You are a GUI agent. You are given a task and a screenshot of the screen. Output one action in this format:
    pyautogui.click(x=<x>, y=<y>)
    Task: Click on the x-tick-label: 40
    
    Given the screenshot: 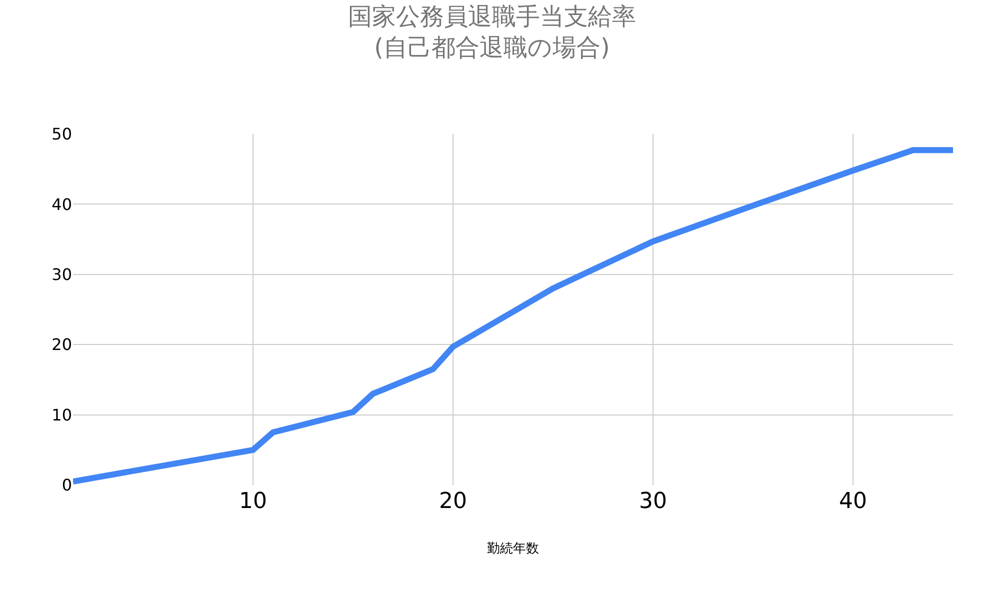 What is the action you would take?
    pyautogui.click(x=853, y=501)
    